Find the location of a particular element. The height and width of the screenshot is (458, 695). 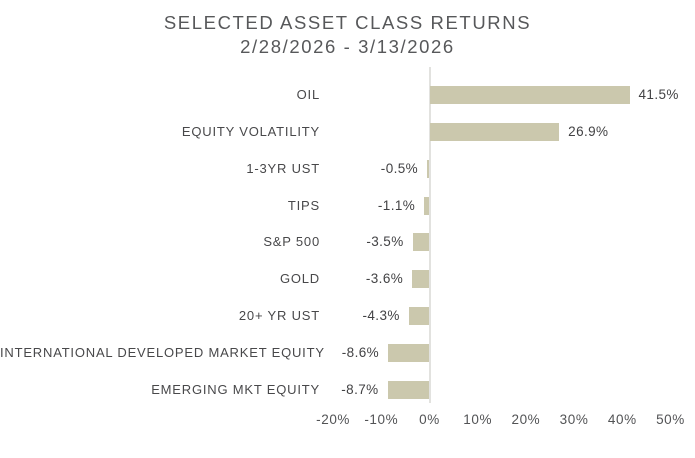

category-label: EQUITY VOLATILITY is located at coordinates (250, 131).